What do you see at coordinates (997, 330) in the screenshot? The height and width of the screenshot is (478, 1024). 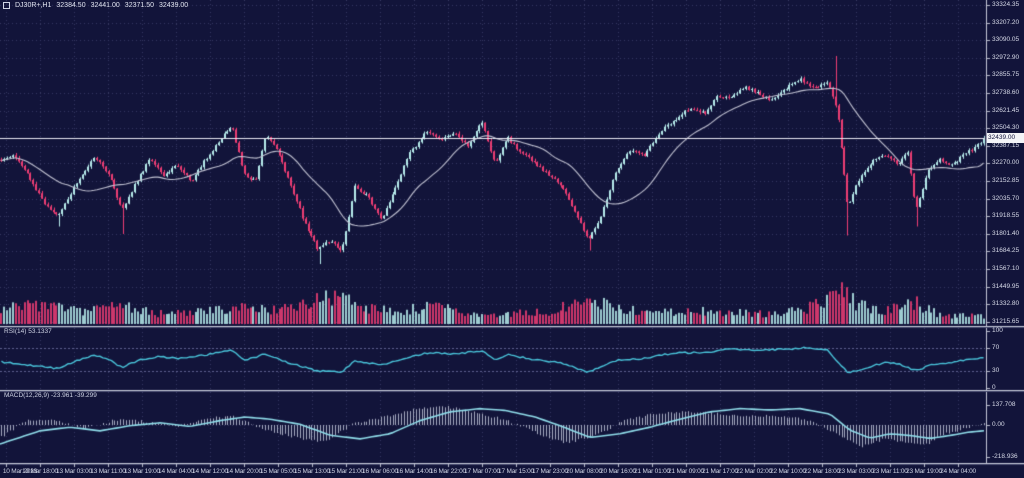 I see `rsi-axis-label: 100` at bounding box center [997, 330].